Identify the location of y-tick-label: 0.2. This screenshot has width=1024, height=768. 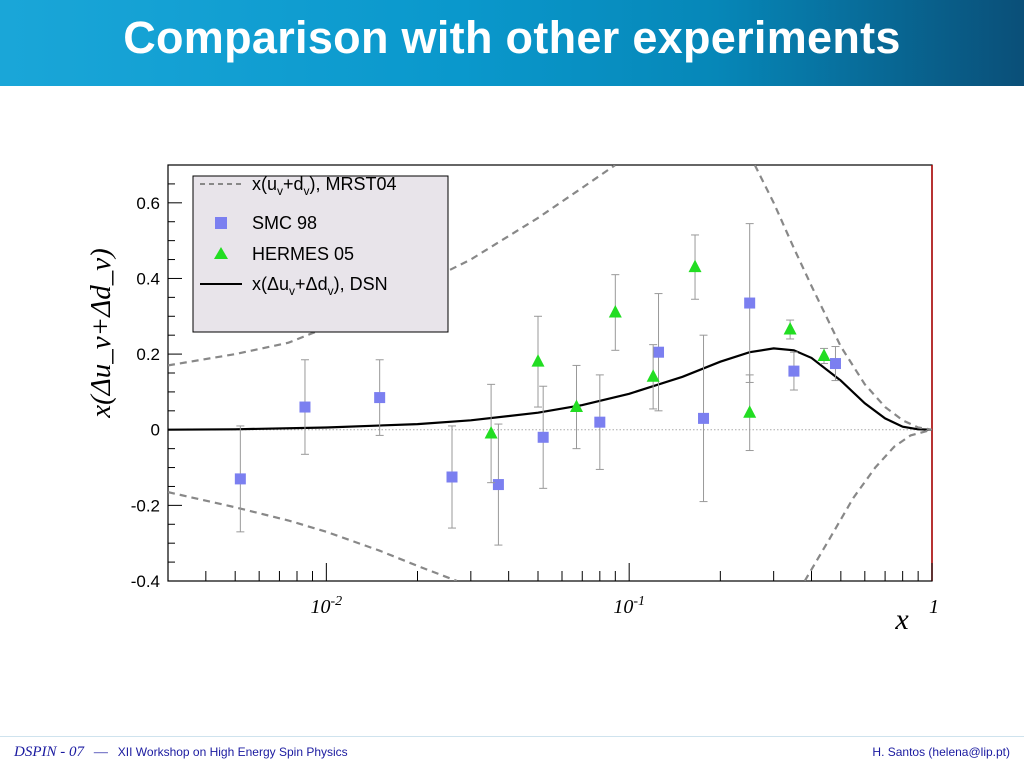
(148, 354).